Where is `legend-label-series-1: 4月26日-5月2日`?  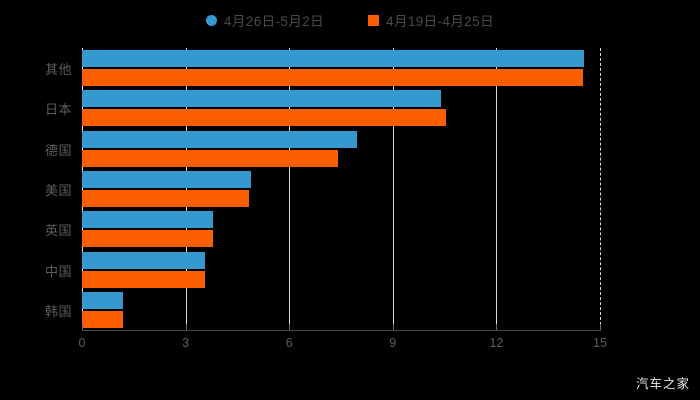
legend-label-series-1: 4月26日-5月2日 is located at coordinates (274, 21).